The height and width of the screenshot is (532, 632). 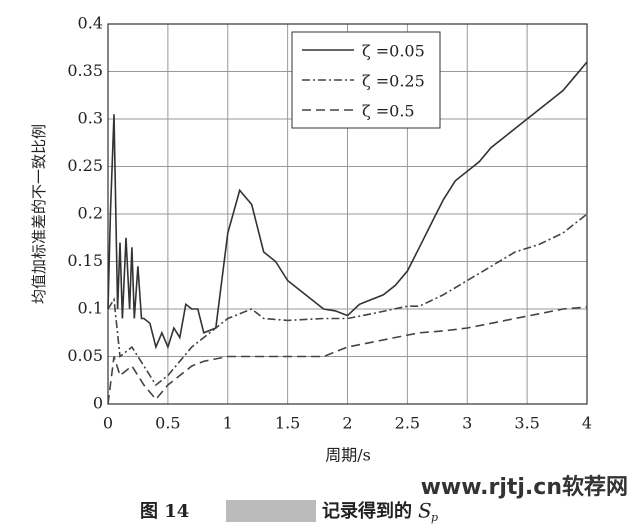 What do you see at coordinates (434, 517) in the screenshot?
I see `caption-subscript: p` at bounding box center [434, 517].